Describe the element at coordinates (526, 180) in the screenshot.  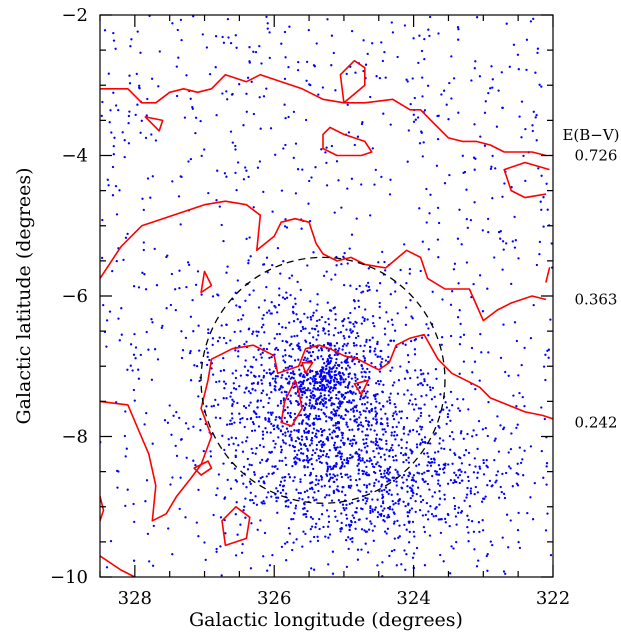
I see `contour-0.726-island-4` at that location.